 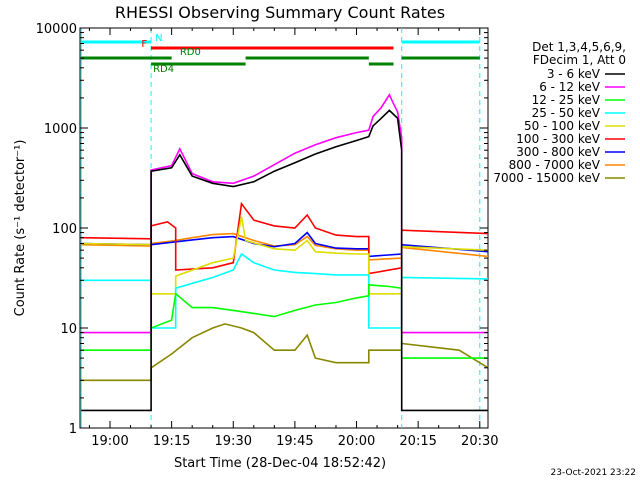 I want to click on y-tick-label: 1, so click(x=73, y=429).